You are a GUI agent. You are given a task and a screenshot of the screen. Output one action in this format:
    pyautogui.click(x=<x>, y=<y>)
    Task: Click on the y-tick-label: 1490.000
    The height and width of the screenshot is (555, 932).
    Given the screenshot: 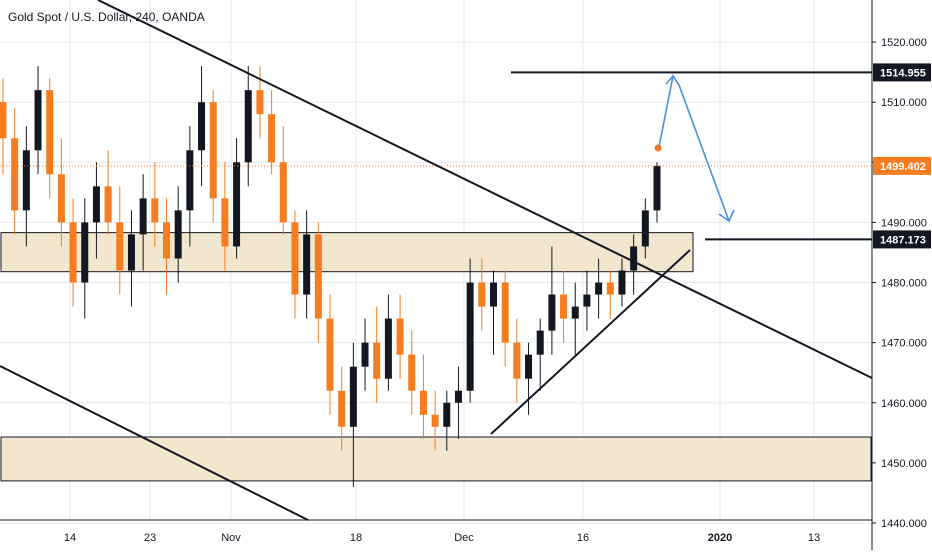 What is the action you would take?
    pyautogui.click(x=904, y=223)
    